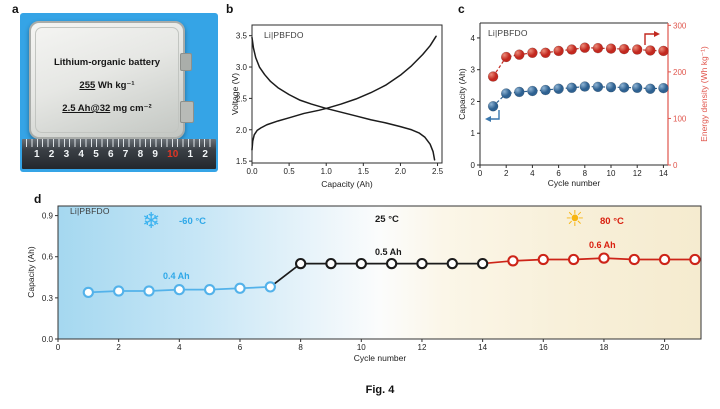 The height and width of the screenshot is (409, 720). Describe the element at coordinates (242, 130) in the screenshot. I see `tick-label: 2.0` at that location.